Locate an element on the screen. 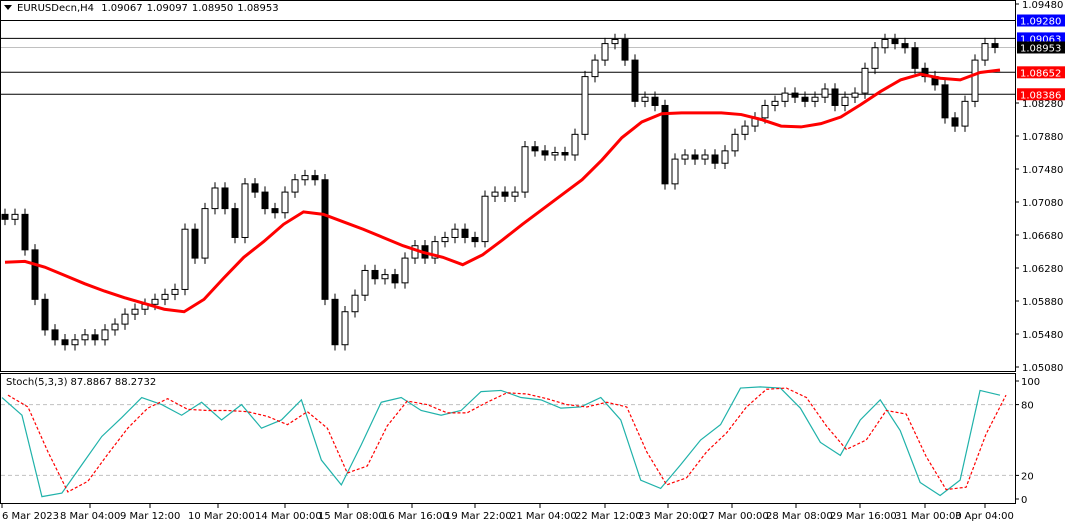 The height and width of the screenshot is (526, 1065). time-tick-label: 16 Mar 16:00 is located at coordinates (415, 516).